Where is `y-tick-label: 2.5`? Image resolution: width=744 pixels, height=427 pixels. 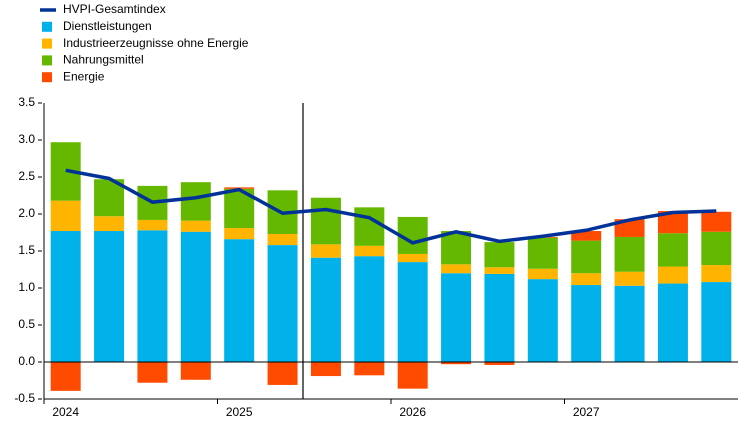
y-tick-label: 2.5 is located at coordinates (26, 176).